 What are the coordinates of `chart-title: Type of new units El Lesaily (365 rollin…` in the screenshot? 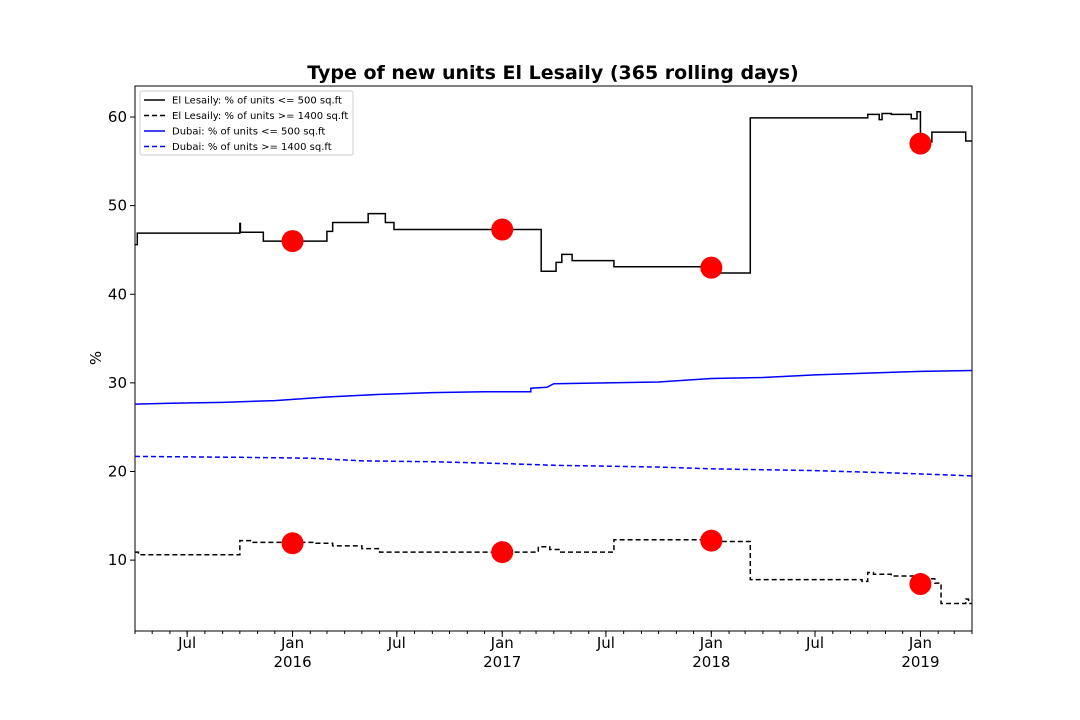 It's located at (552, 73).